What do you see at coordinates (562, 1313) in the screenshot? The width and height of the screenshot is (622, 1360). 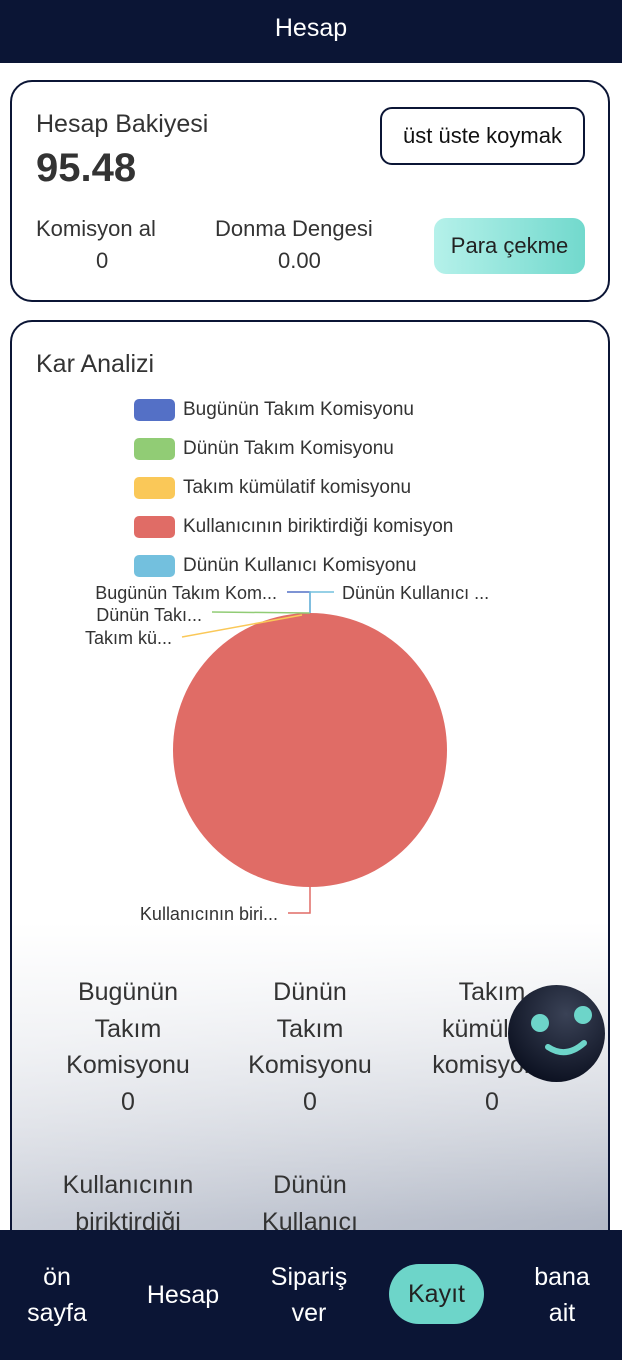 I see `nav-label: ait` at bounding box center [562, 1313].